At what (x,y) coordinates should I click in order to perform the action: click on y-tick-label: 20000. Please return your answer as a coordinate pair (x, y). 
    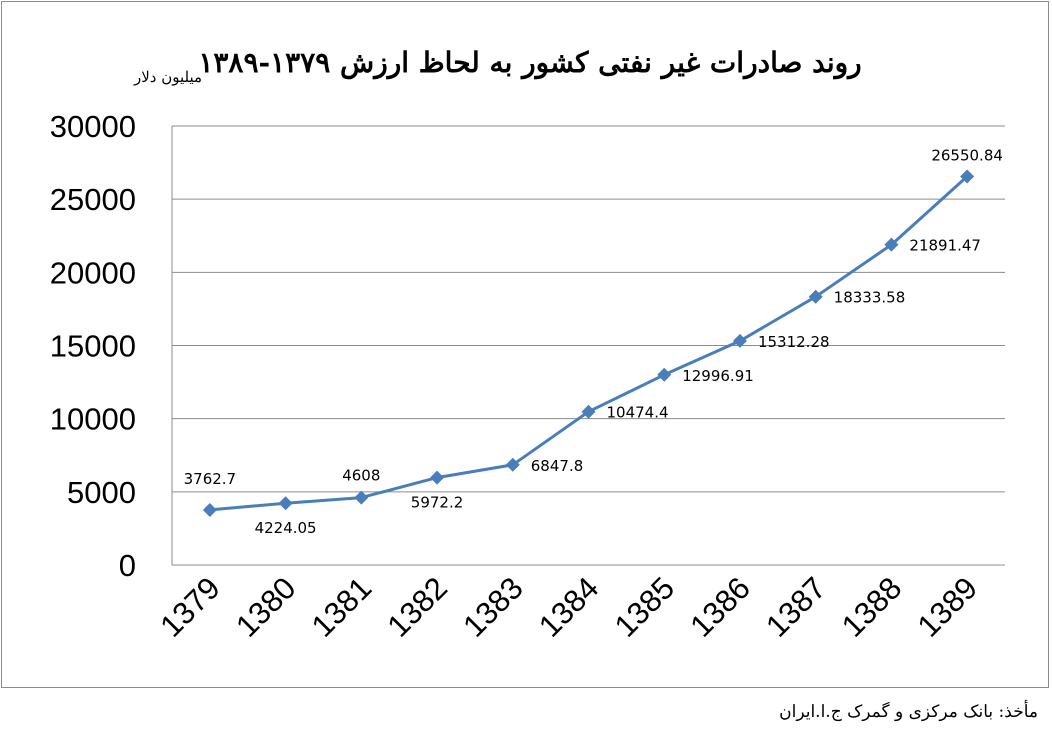
    Looking at the image, I should click on (93, 272).